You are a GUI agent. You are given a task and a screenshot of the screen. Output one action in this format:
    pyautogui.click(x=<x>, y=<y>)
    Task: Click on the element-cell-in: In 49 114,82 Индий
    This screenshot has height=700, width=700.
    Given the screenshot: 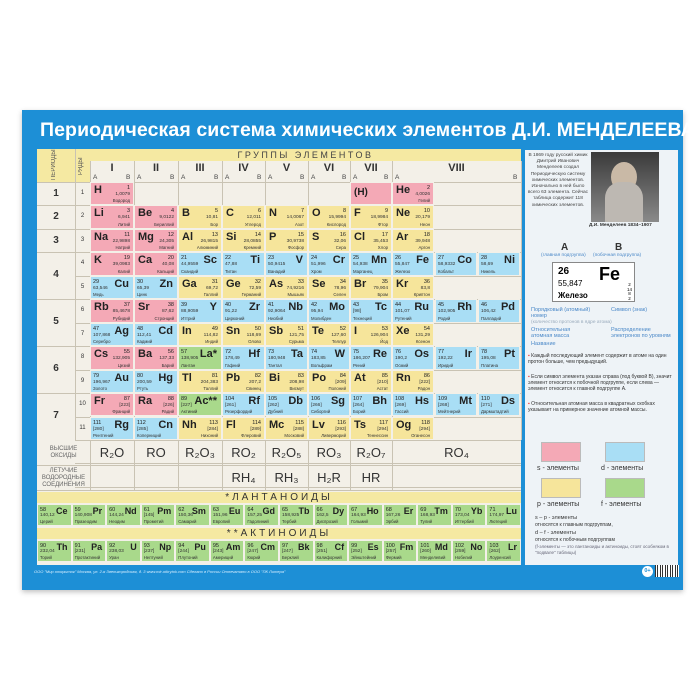 What is the action you would take?
    pyautogui.click(x=200, y=334)
    